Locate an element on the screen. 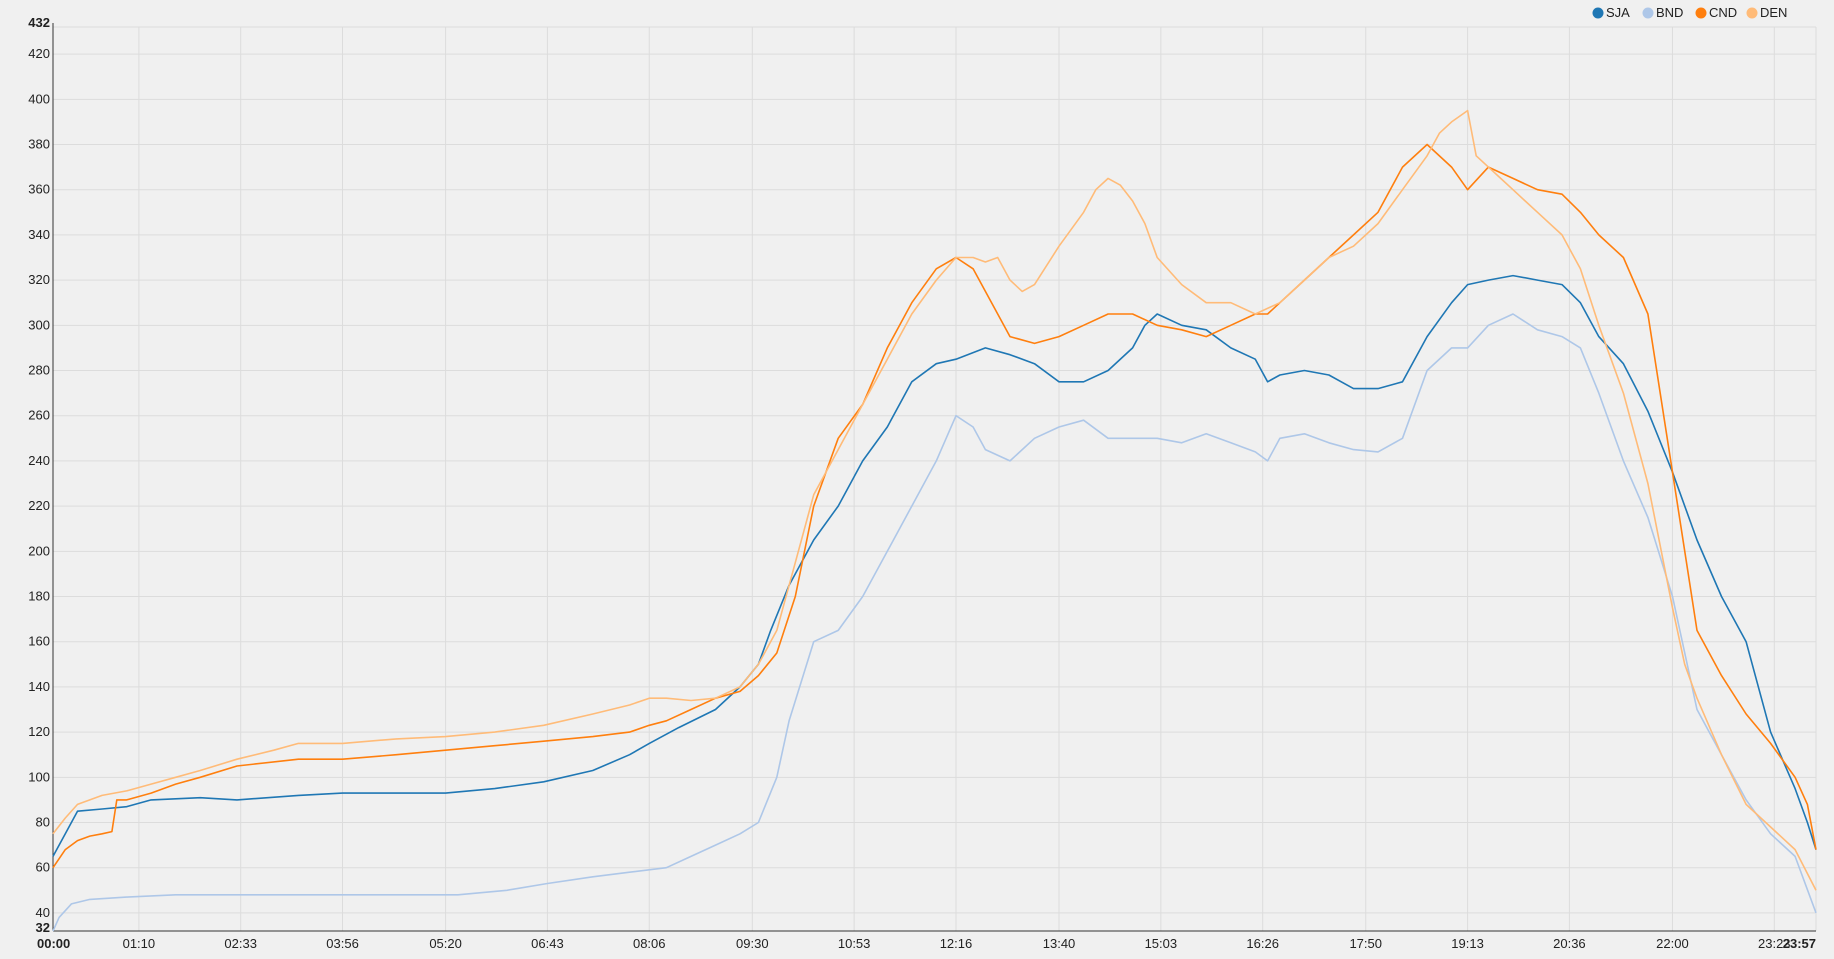  y-tick-label: 380 is located at coordinates (39, 144).